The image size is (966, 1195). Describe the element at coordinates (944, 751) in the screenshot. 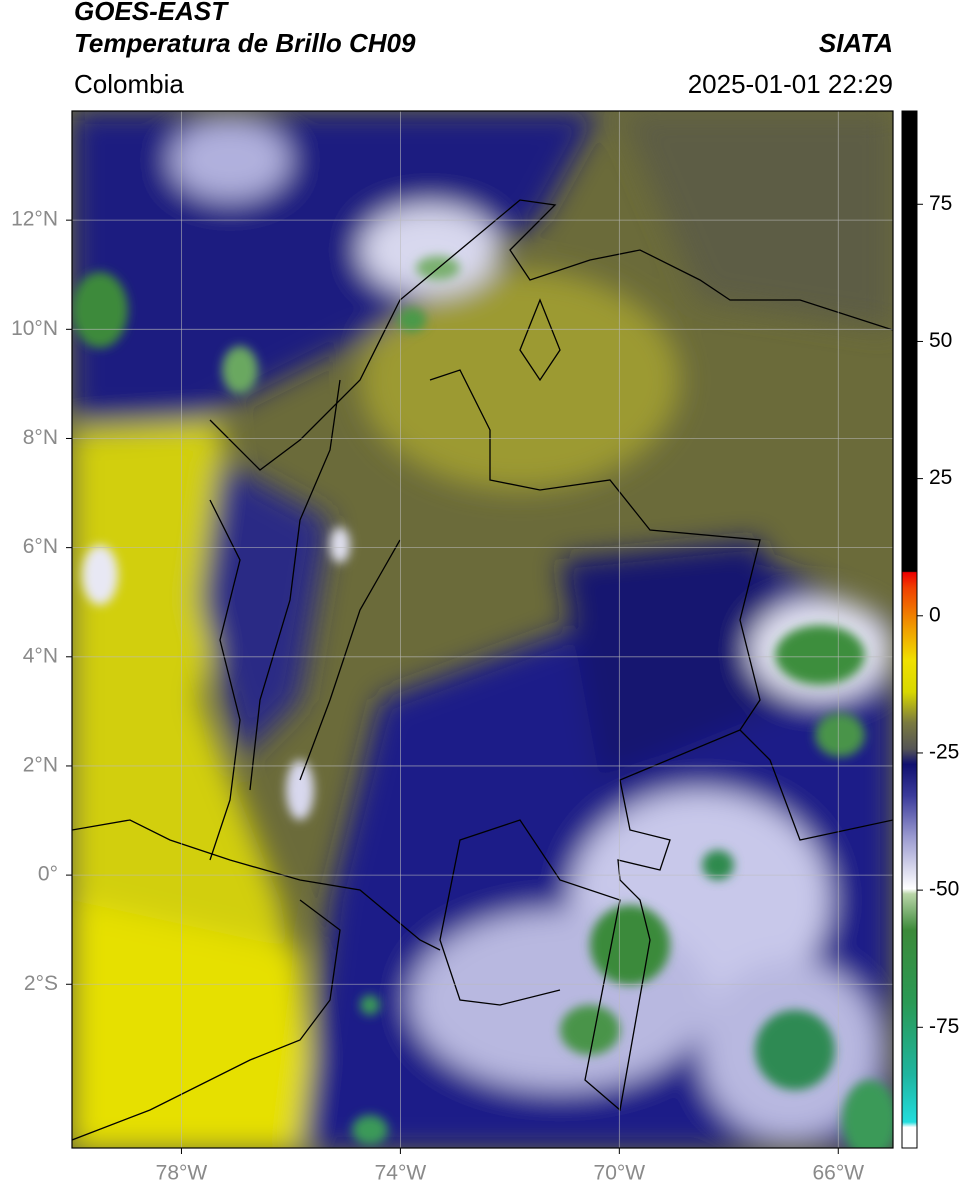

I see `colorbar-tick-label: -25` at that location.